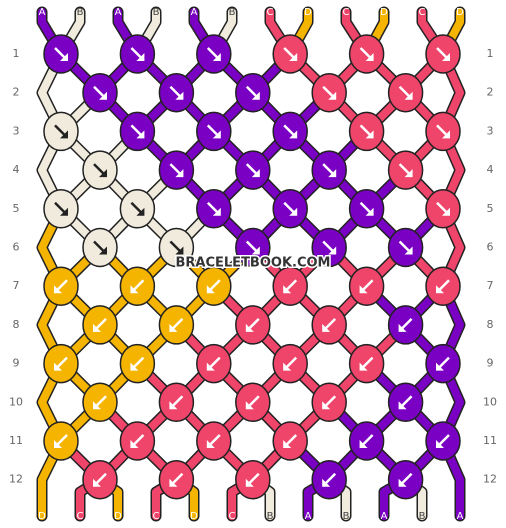  Describe the element at coordinates (253, 263) in the screenshot. I see `watermark: BRACELETBOOK.COM` at that location.